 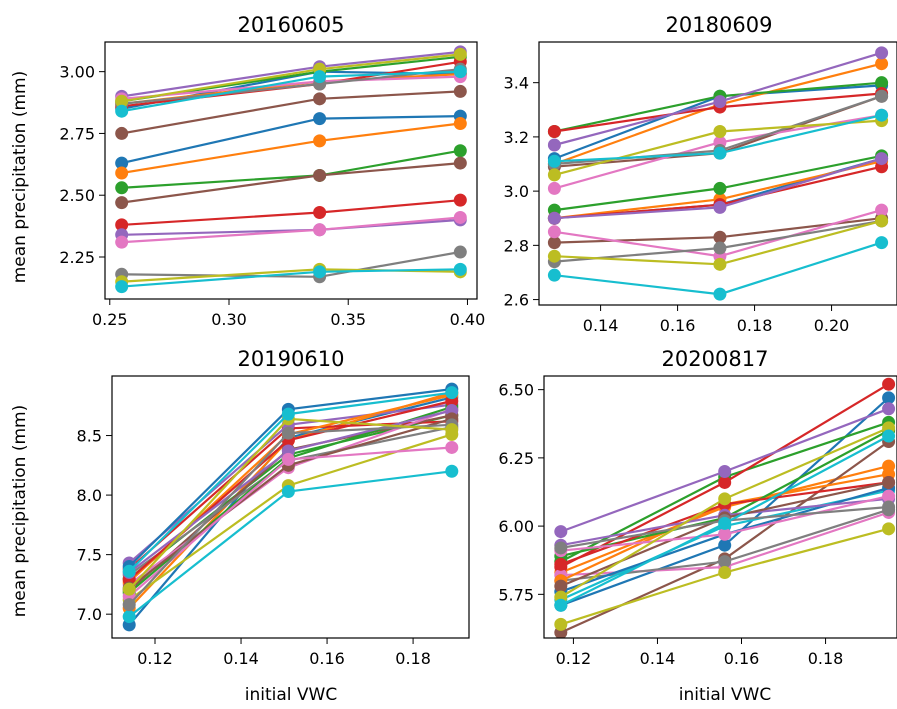 I want to click on x-tick-label: 0.35, so click(x=348, y=319).